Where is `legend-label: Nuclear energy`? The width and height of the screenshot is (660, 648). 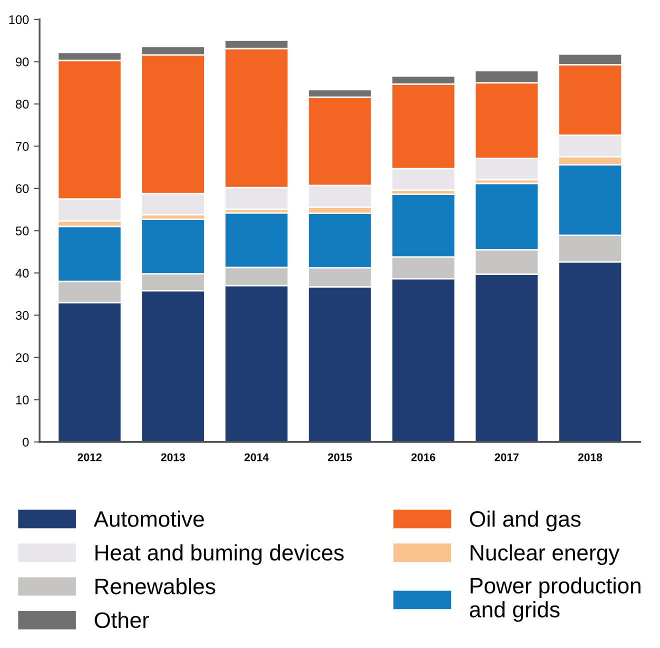 legend-label: Nuclear energy is located at coordinates (545, 554).